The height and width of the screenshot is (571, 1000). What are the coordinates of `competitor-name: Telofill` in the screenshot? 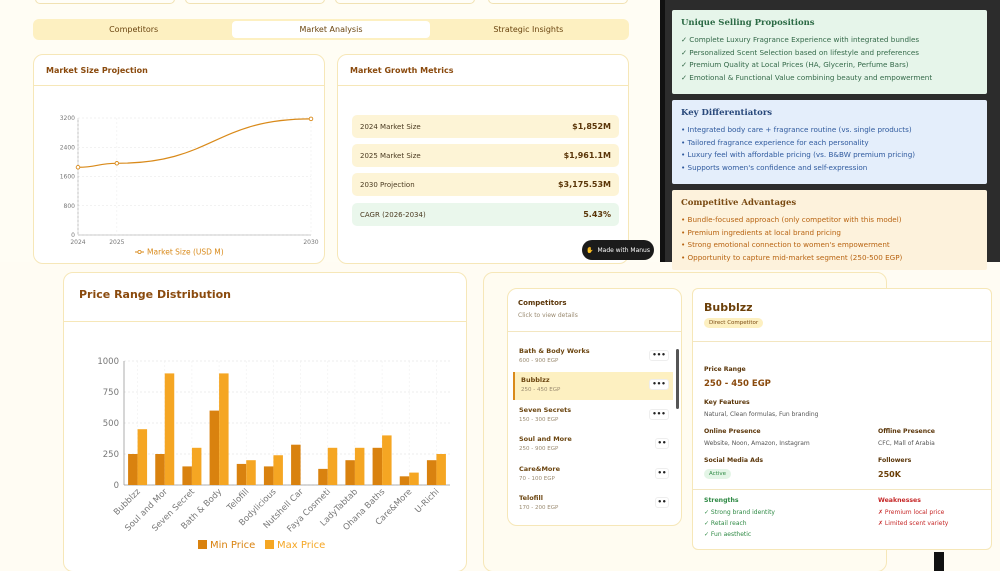 It's located at (531, 498).